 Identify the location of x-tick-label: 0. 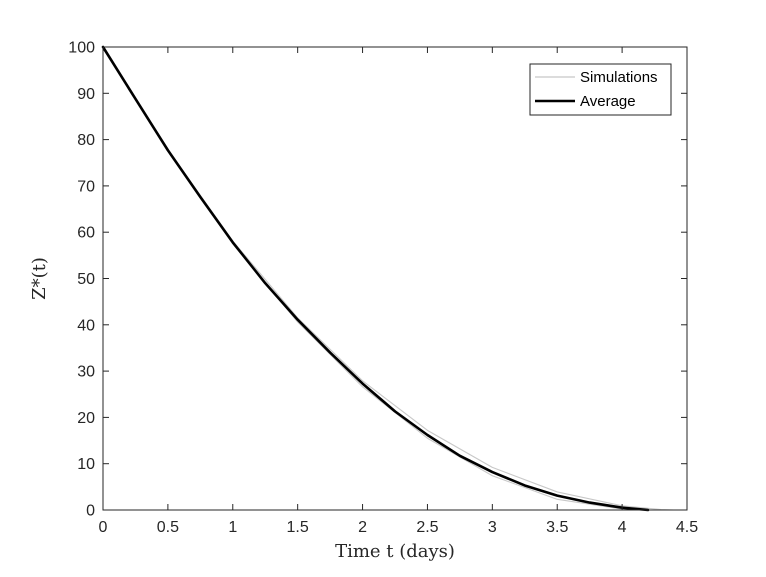
(103, 527).